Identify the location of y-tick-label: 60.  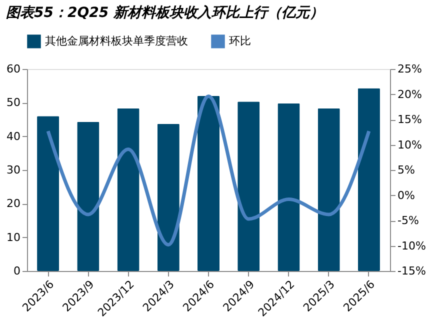
(13, 69).